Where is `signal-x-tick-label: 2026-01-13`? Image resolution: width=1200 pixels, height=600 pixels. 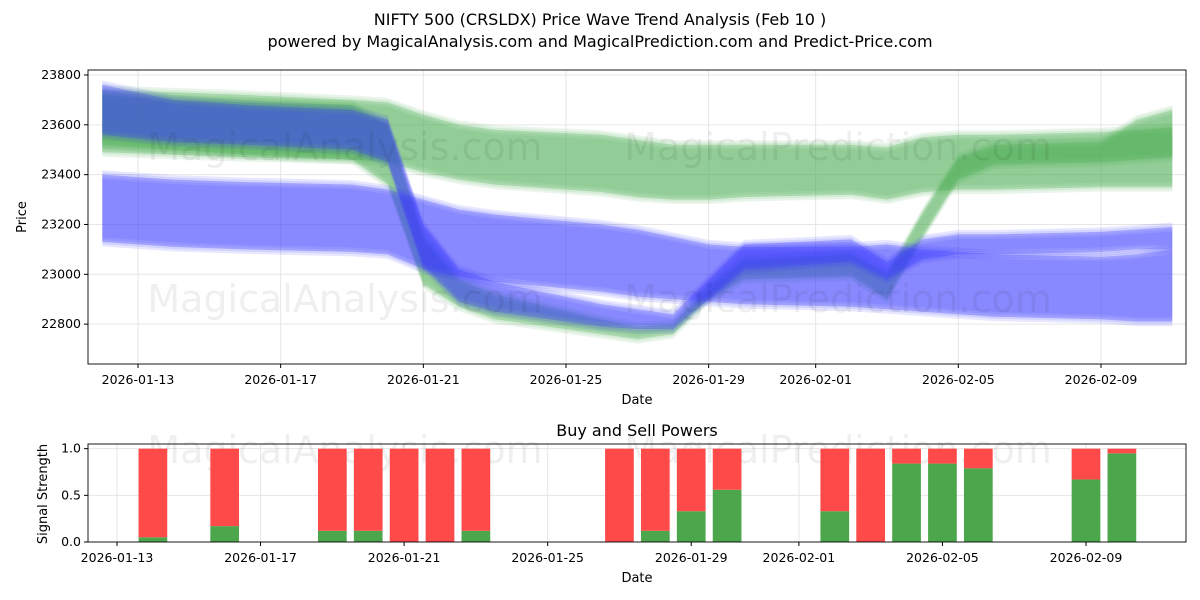 signal-x-tick-label: 2026-01-13 is located at coordinates (117, 557).